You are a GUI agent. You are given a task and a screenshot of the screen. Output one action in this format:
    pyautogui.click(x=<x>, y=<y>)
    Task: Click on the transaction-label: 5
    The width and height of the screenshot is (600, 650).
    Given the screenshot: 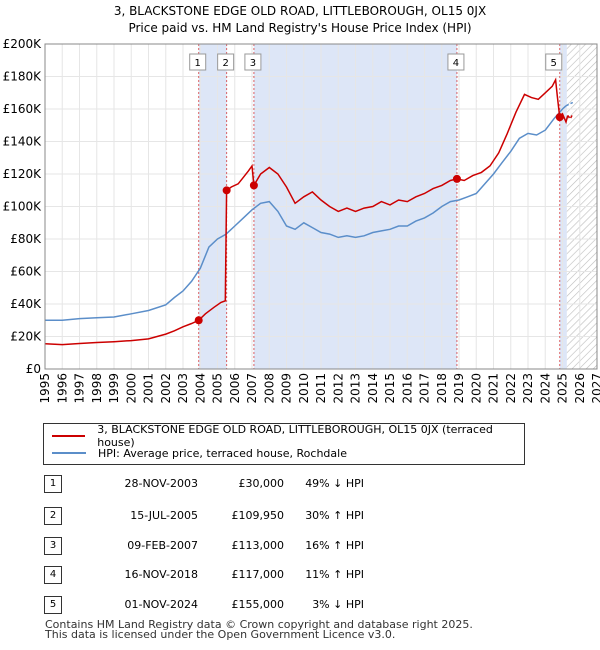 What is the action you would take?
    pyautogui.click(x=554, y=63)
    